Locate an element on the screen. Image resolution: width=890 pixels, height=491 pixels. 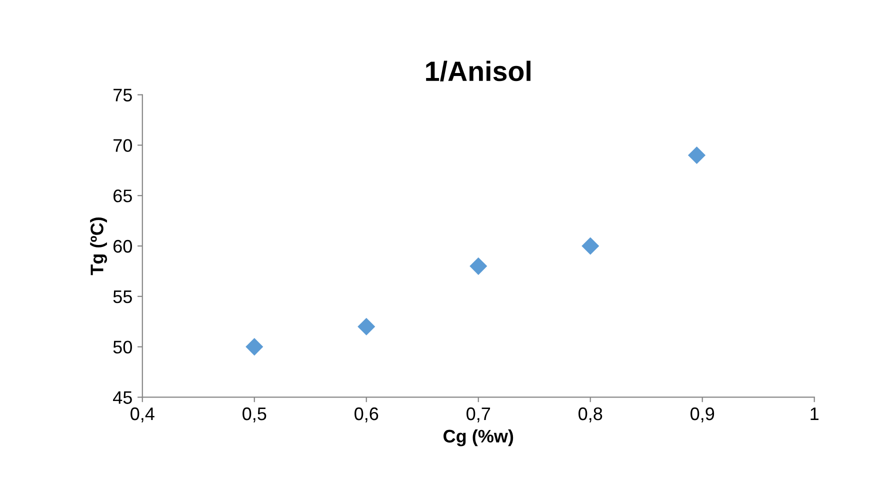
x-tick-label: 0,9 is located at coordinates (702, 414).